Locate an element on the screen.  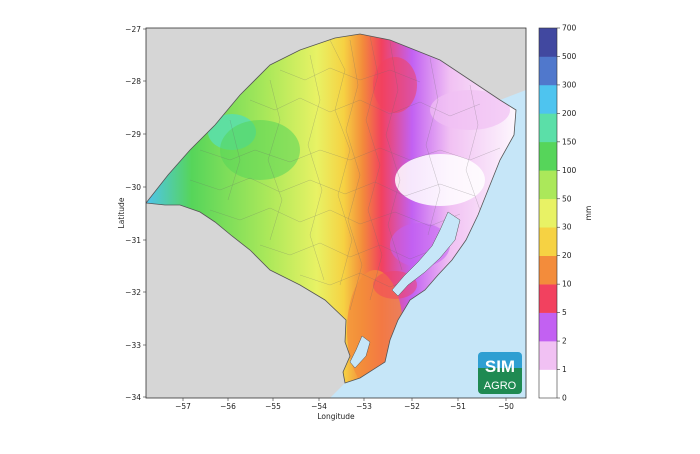
x-tick: −51 is located at coordinates (458, 404).